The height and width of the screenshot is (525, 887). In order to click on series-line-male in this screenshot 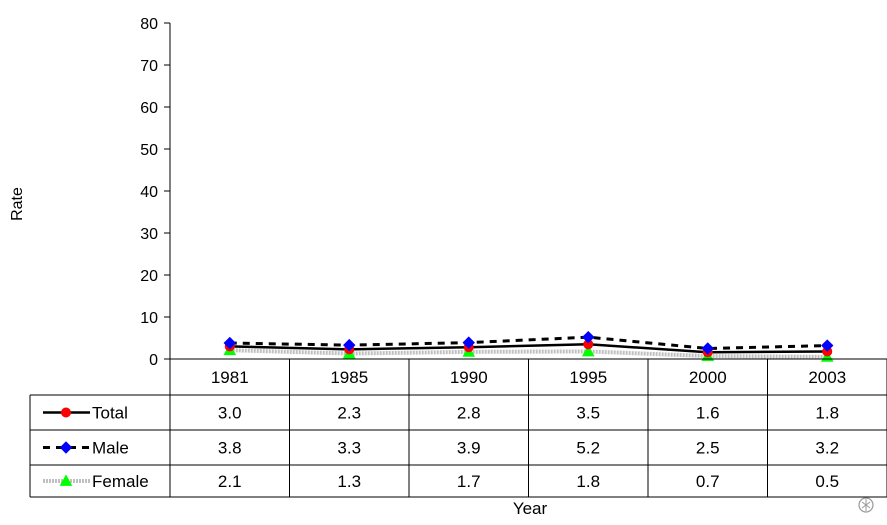, I will do `click(528, 343)`.